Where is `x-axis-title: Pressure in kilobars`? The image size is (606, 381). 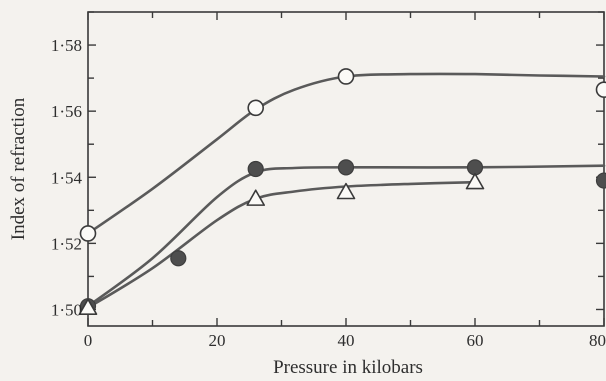
x-axis-title: Pressure in kilobars is located at coordinates (348, 367).